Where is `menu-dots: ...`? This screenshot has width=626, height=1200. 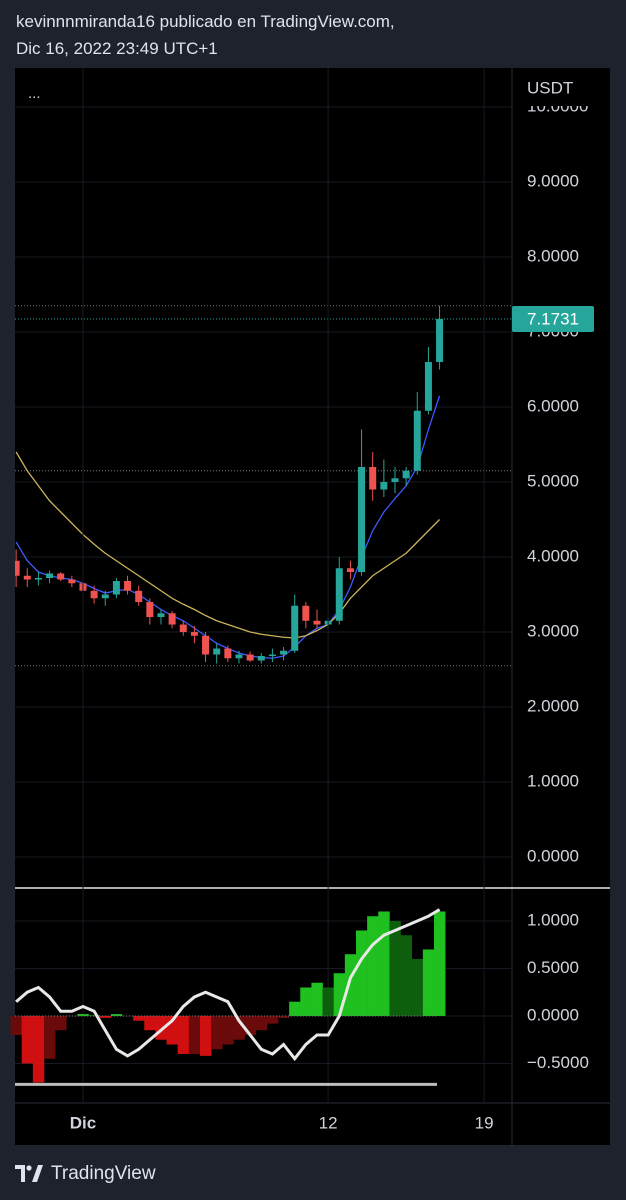 menu-dots: ... is located at coordinates (34, 93).